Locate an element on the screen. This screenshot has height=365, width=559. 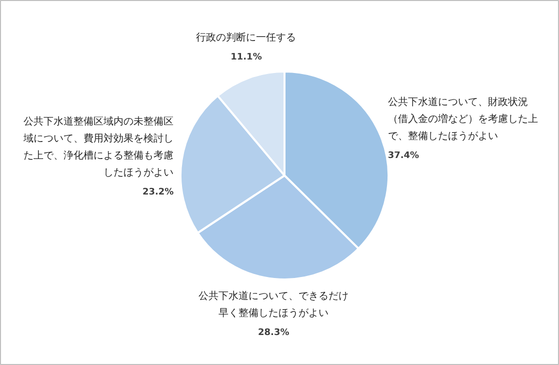
data-label: 37.4% is located at coordinates (404, 155).